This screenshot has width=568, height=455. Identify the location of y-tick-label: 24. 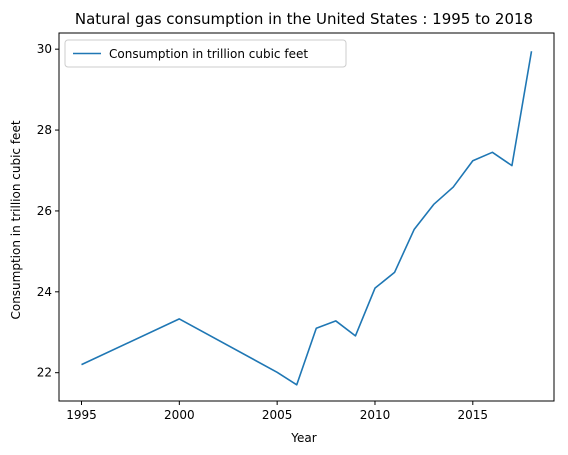
(44, 292).